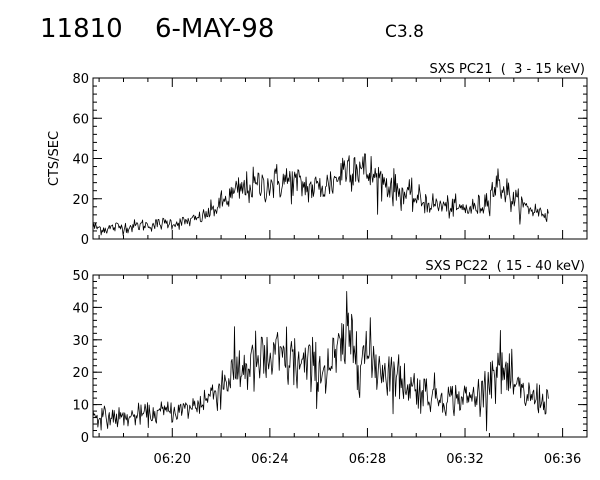 This screenshot has width=600, height=480. I want to click on y-tick-label: 50, so click(80, 276).